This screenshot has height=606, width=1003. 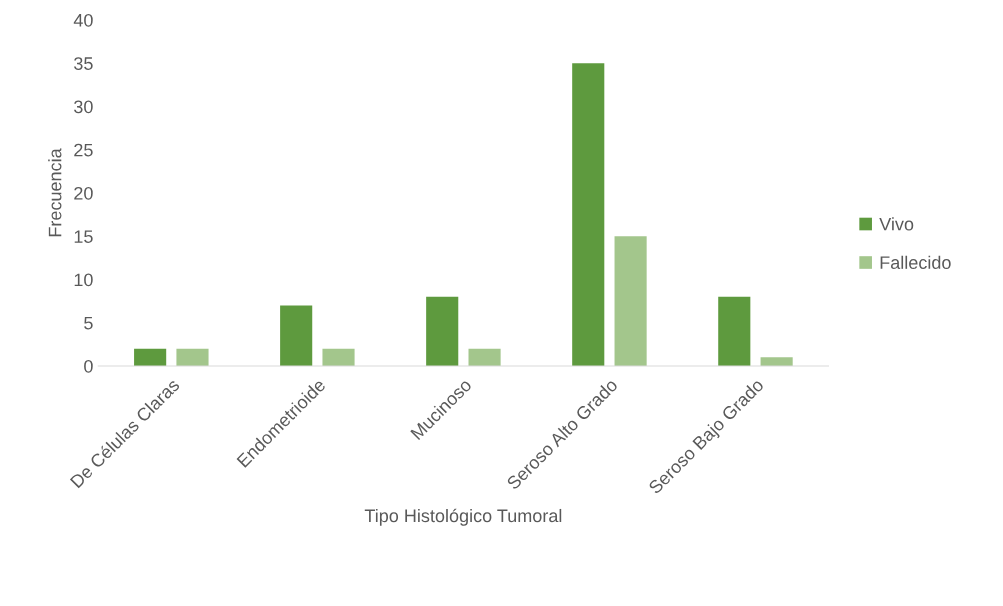 What do you see at coordinates (83, 193) in the screenshot?
I see `y-tick-label: 20` at bounding box center [83, 193].